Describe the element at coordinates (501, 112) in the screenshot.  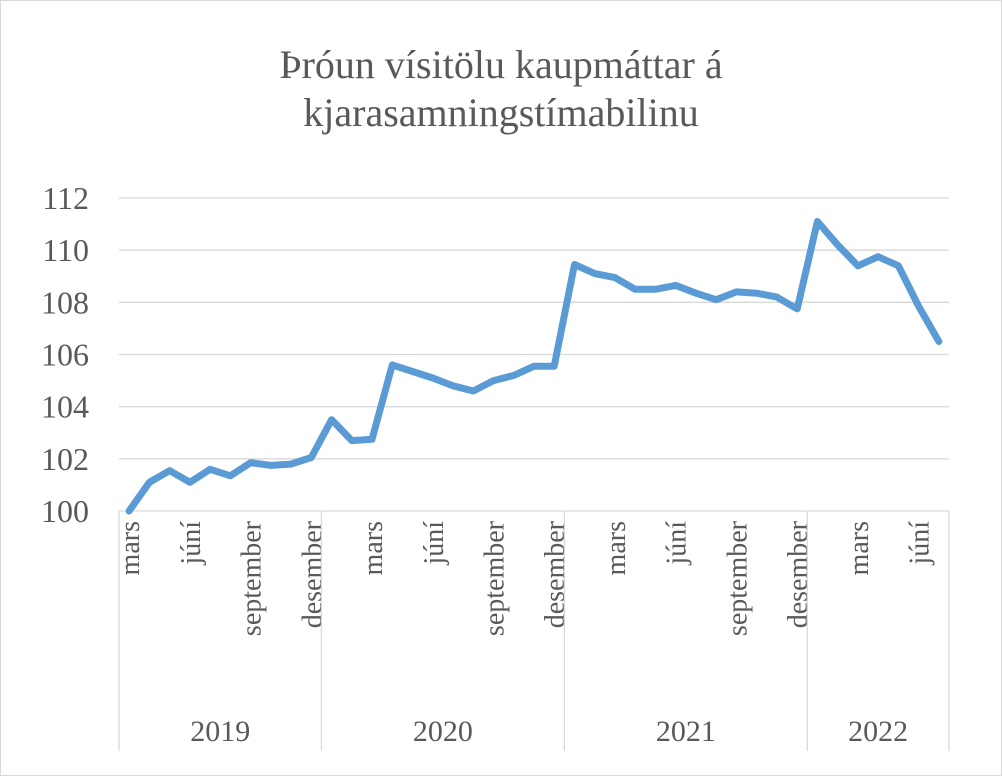
I see `chart-title-line-2: kjarasamningstímabilinu` at that location.